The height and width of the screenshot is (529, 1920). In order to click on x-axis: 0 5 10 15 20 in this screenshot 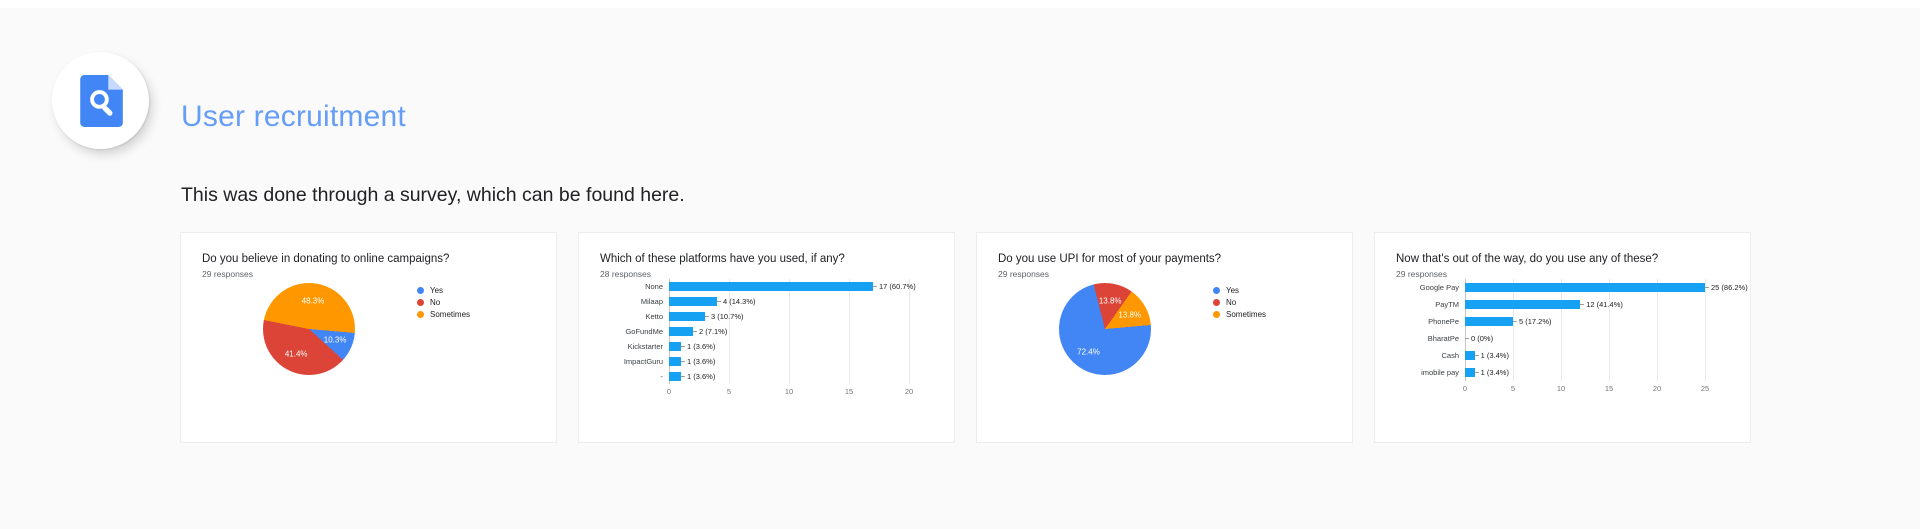, I will do `click(769, 391)`.